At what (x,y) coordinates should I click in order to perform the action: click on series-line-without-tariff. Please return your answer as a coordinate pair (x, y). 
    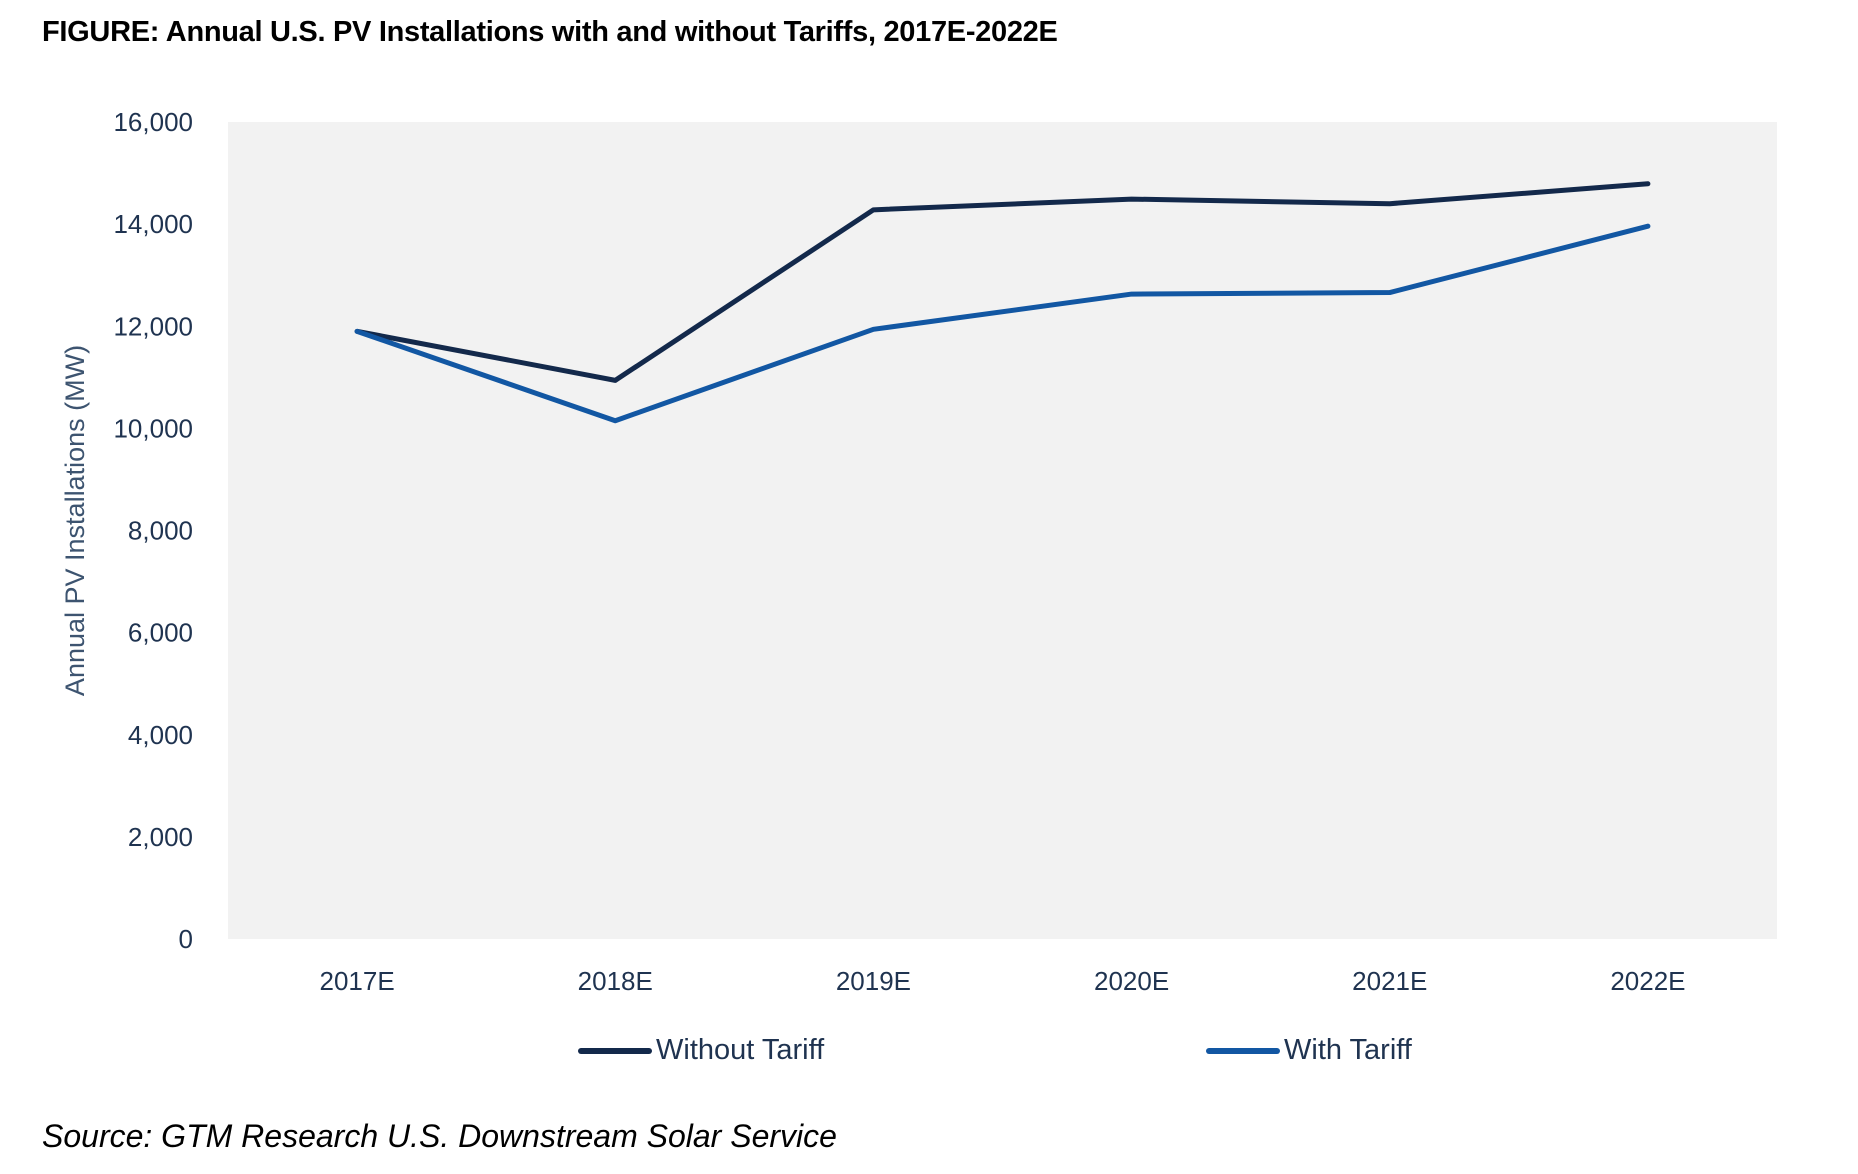
    Looking at the image, I should click on (1002, 282).